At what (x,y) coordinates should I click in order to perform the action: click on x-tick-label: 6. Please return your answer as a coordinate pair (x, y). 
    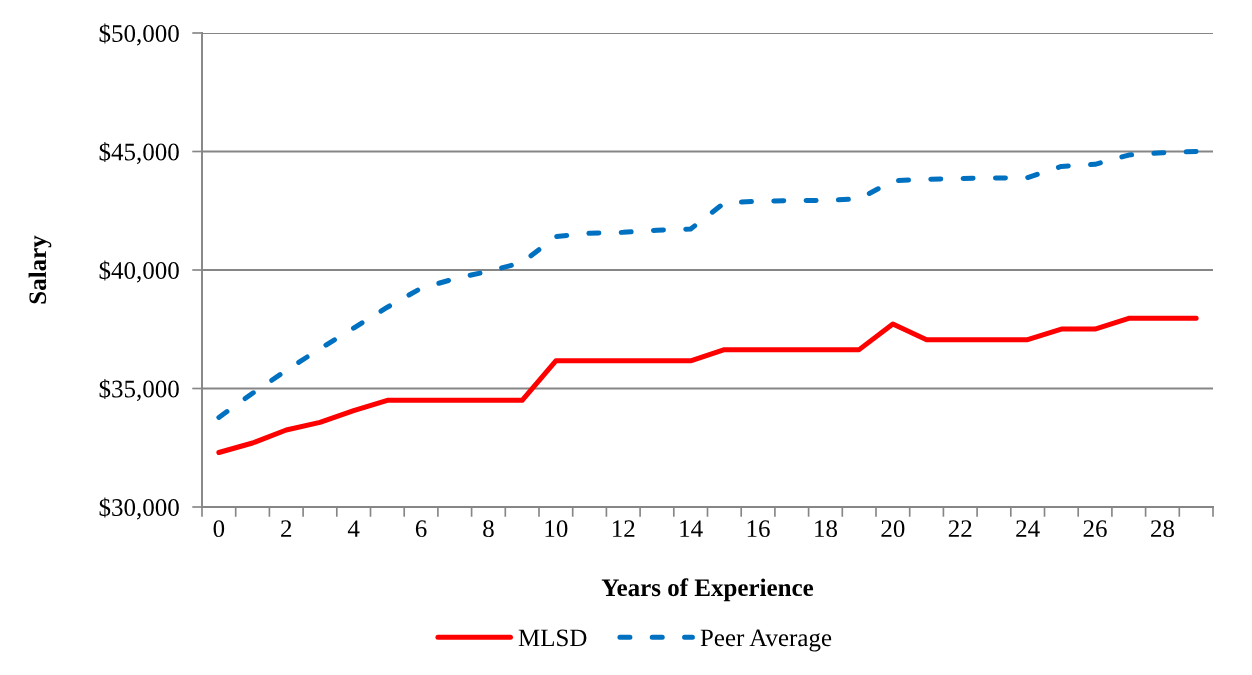
    Looking at the image, I should click on (421, 529).